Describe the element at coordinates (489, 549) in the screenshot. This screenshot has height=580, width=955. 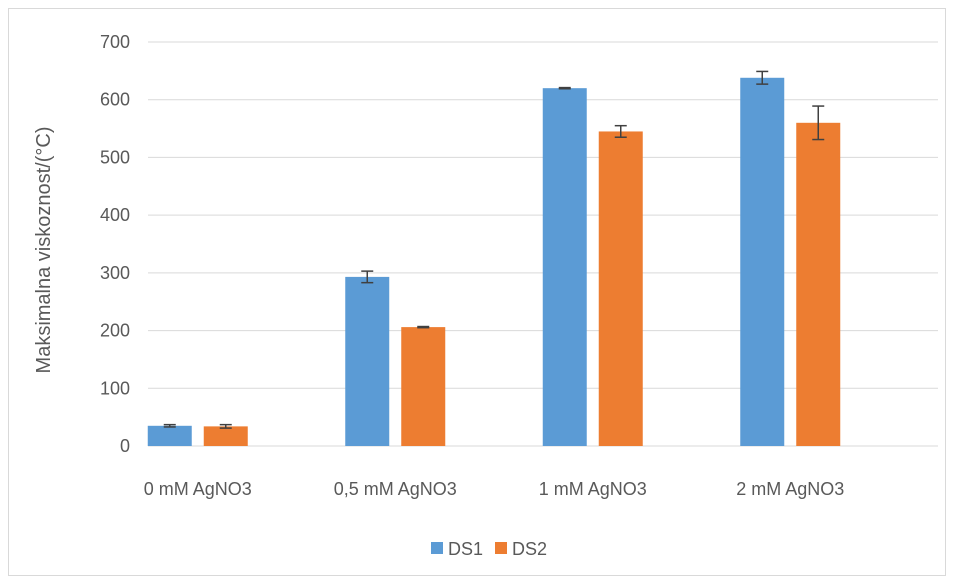
I see `legend: DS1 DS2` at that location.